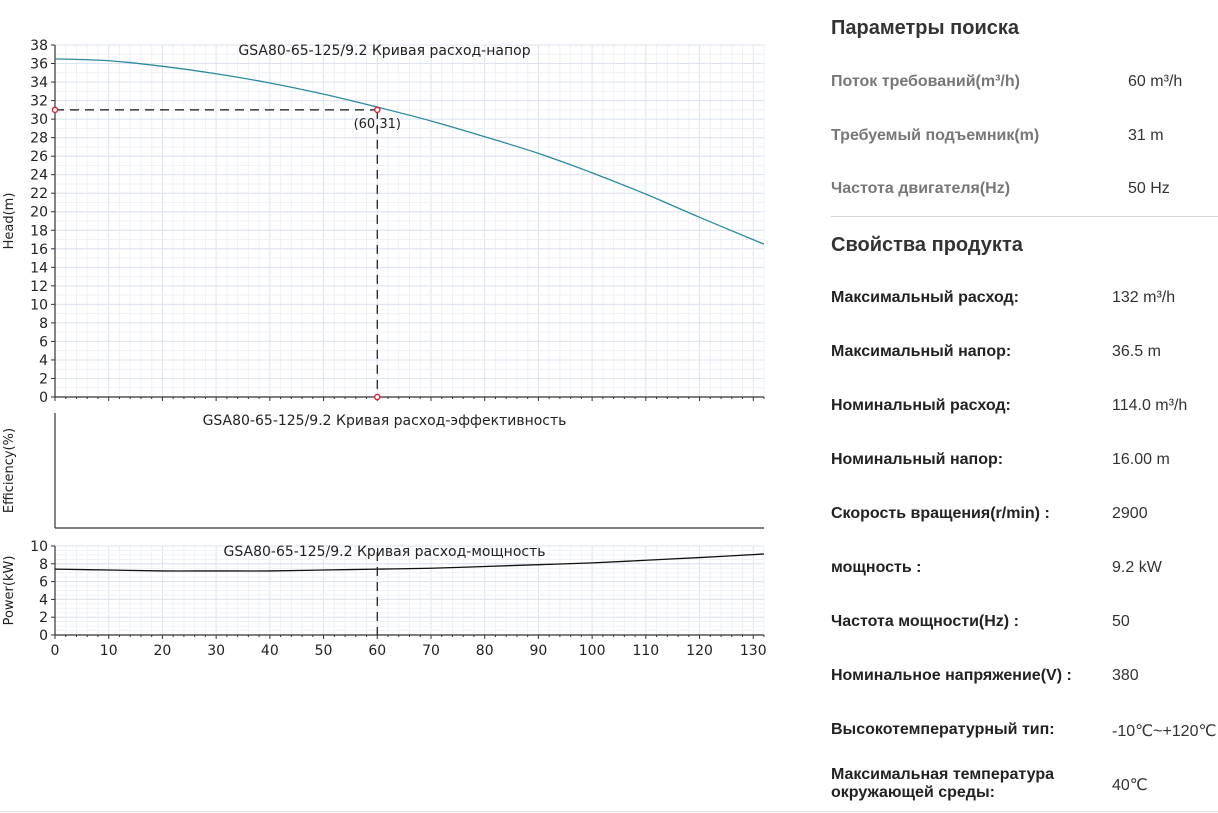  I want to click on prop-value: 16.00 m, so click(1141, 459).